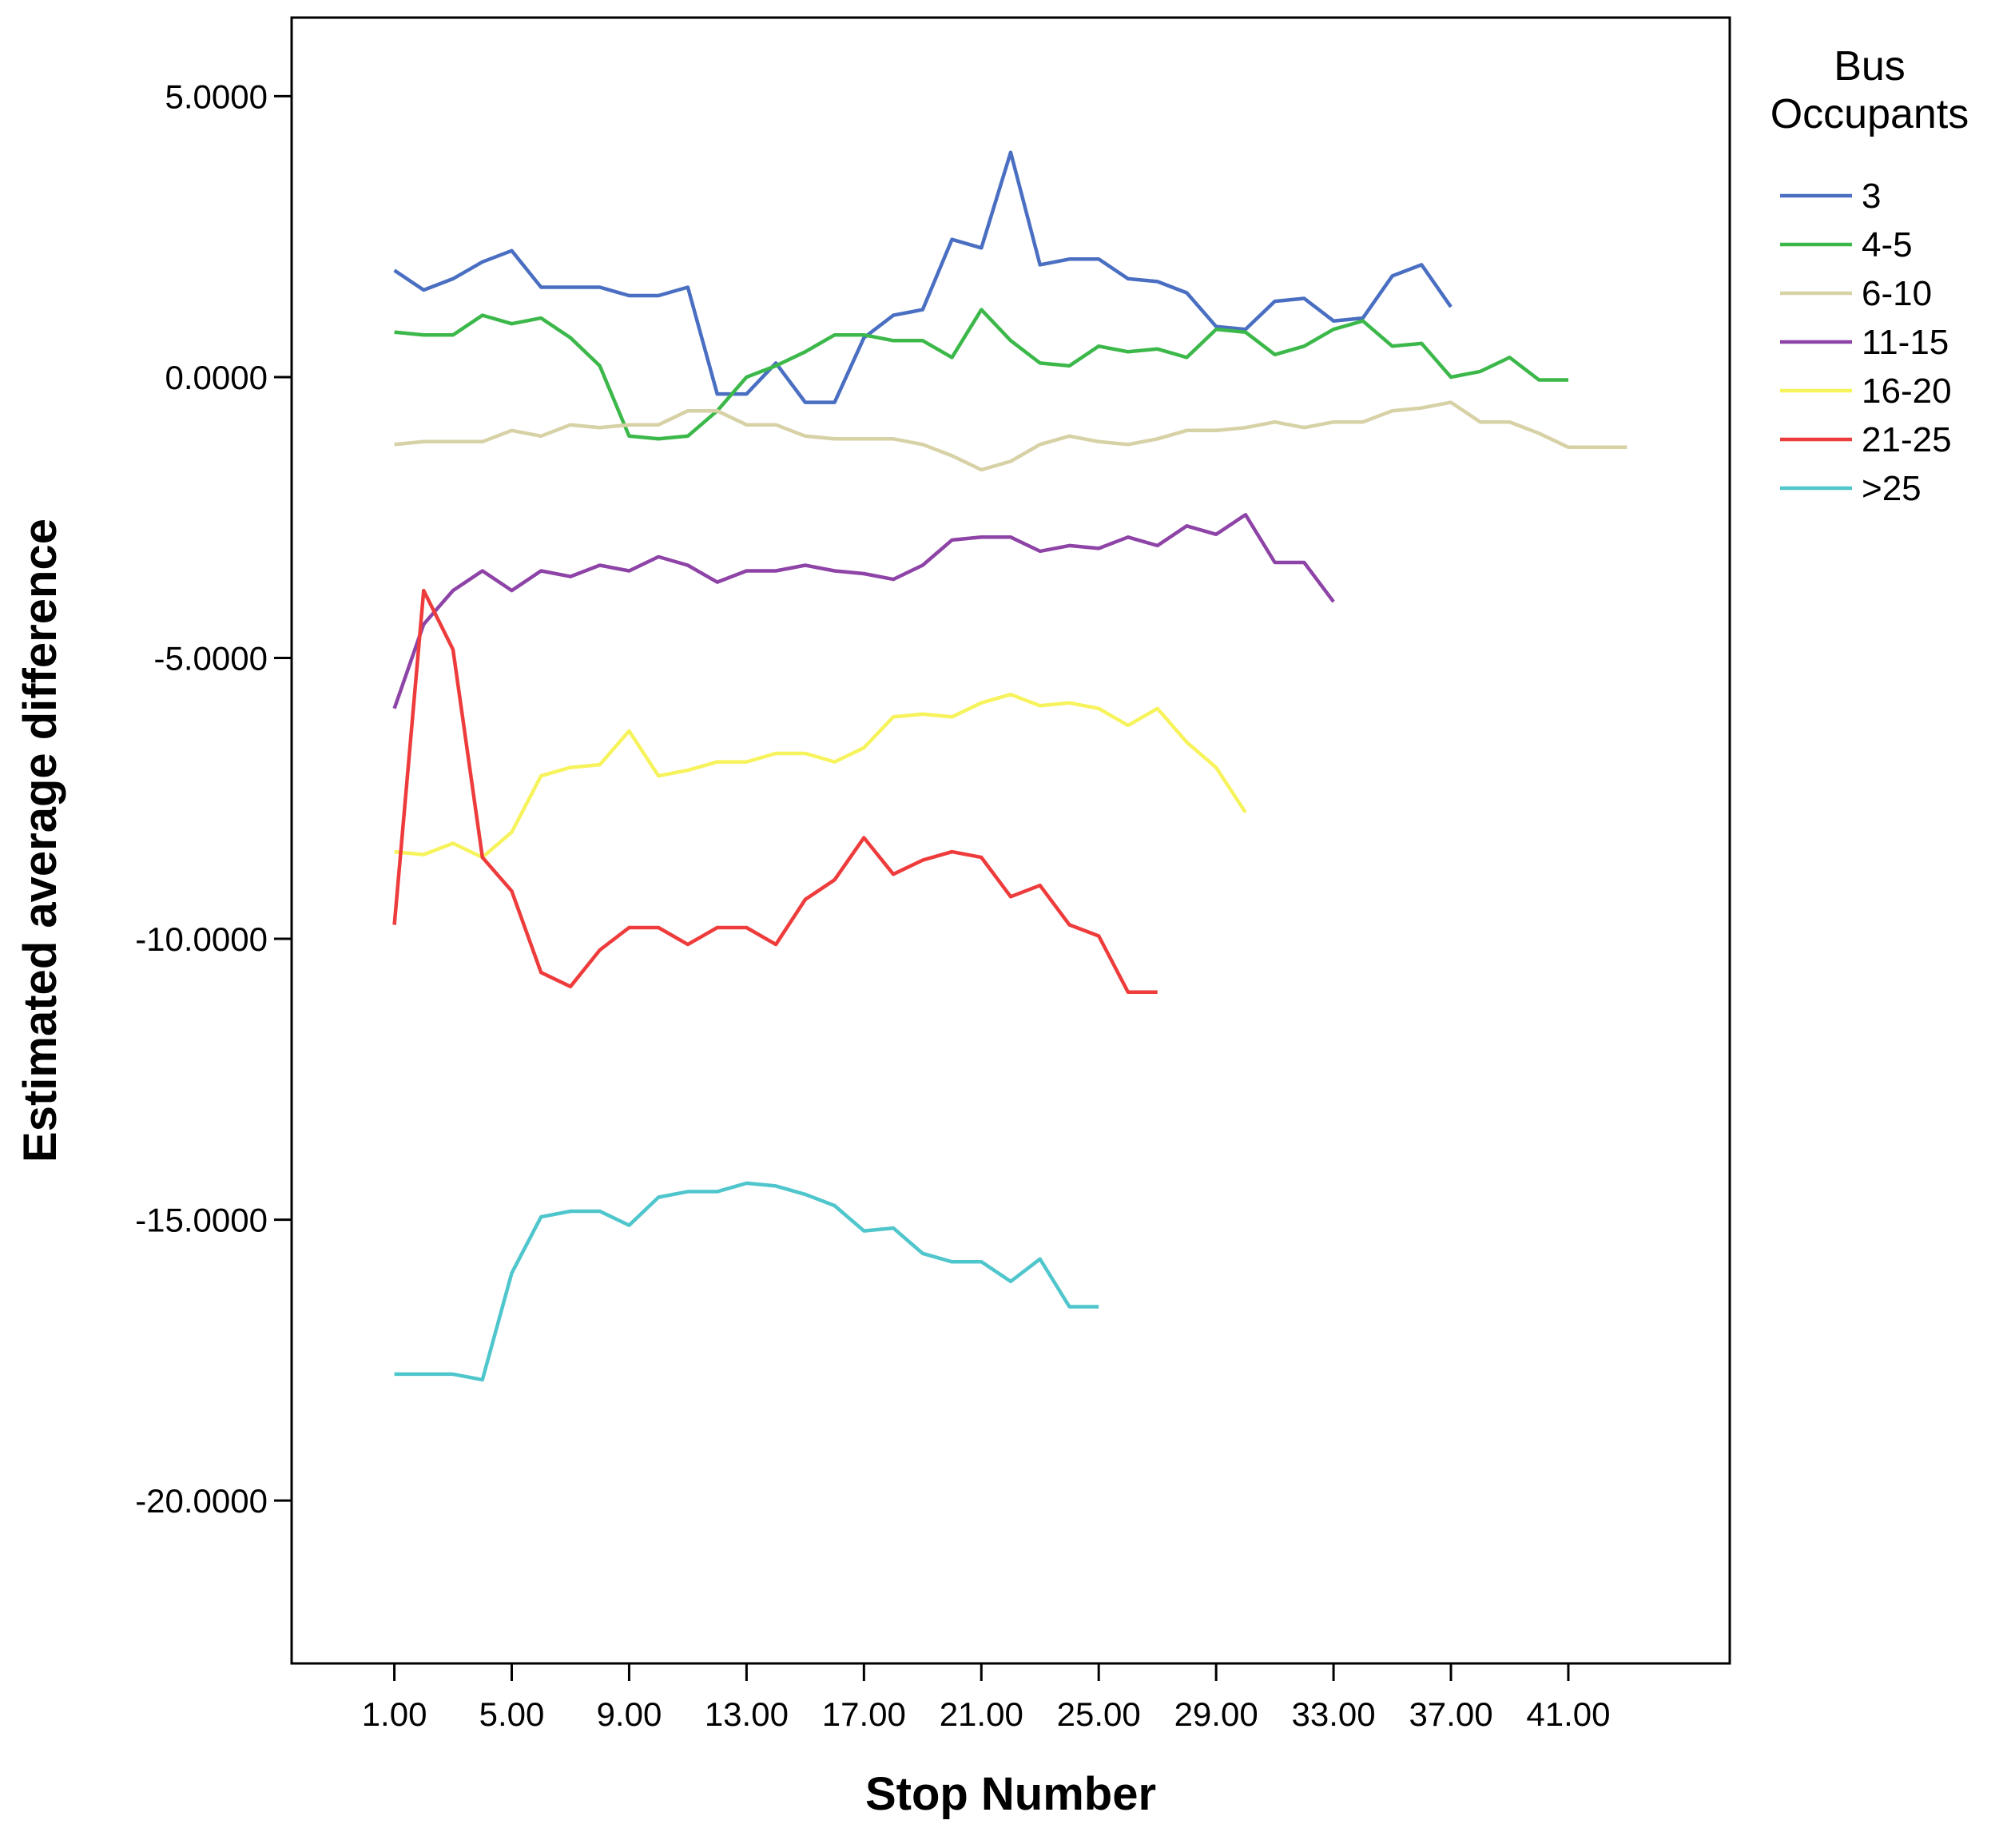 This screenshot has height=1848, width=1999. I want to click on x-tick-label: 9.00, so click(629, 1714).